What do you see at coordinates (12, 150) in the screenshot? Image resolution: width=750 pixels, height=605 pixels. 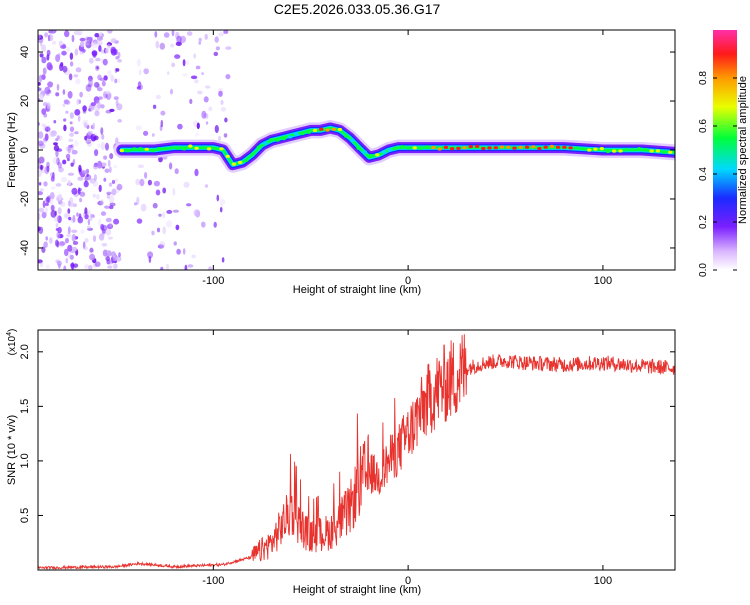 I see `spectrogram-y-label: Frequency (Hz)` at bounding box center [12, 150].